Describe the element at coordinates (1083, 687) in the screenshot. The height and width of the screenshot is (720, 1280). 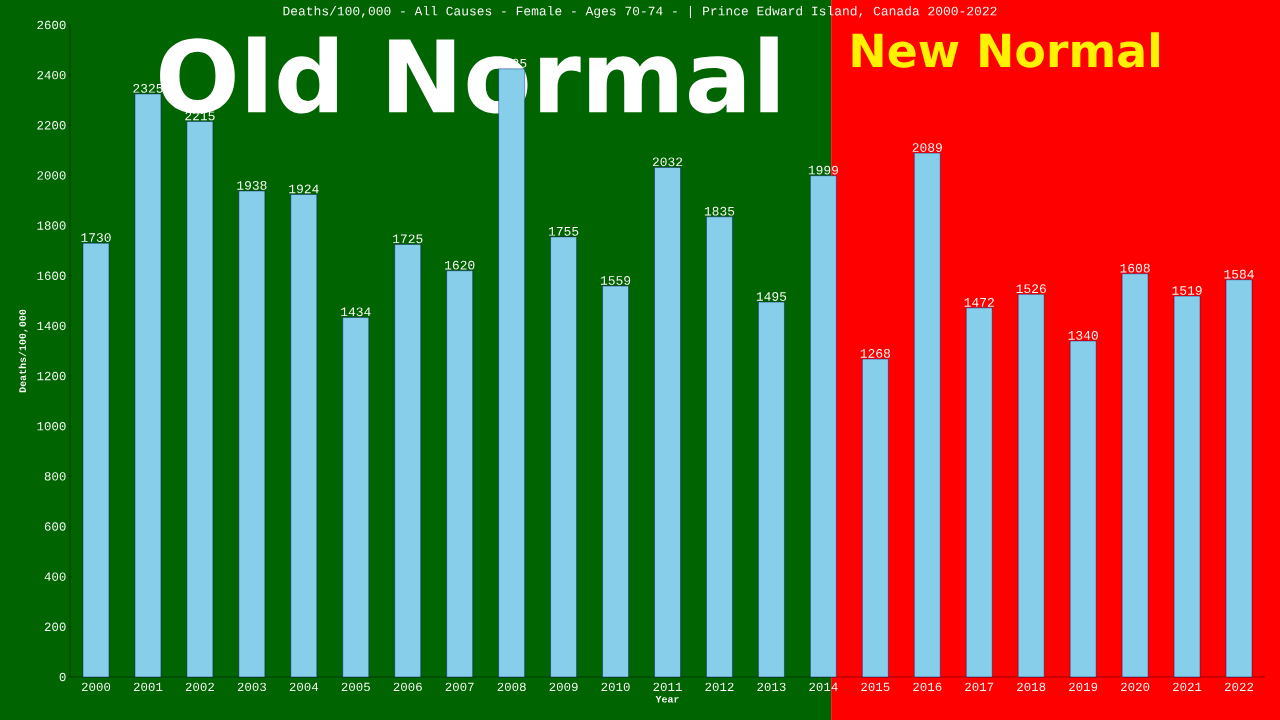
I see `x-tick-label: 2019` at that location.